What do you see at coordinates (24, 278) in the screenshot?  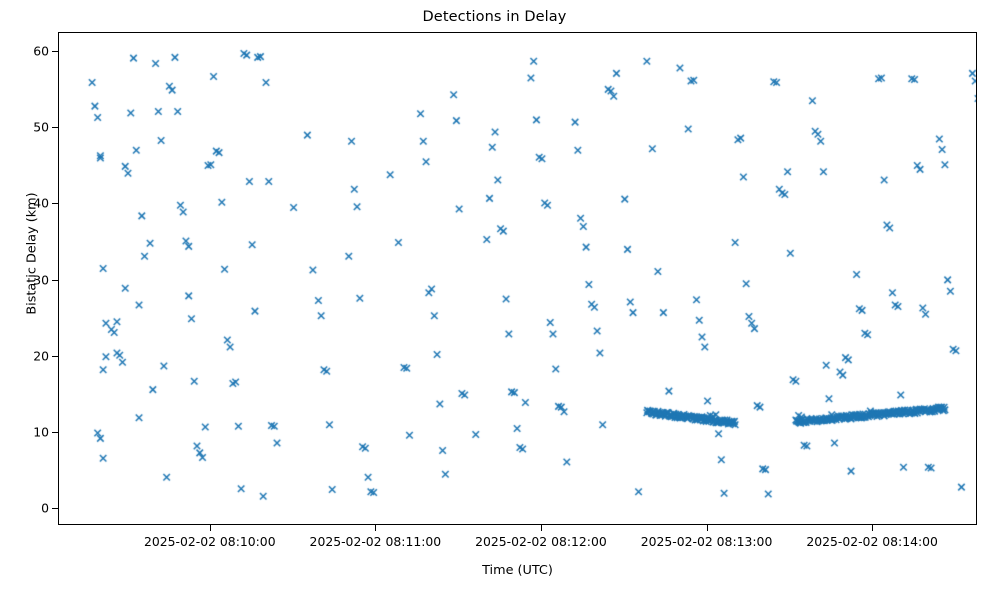 I see `y-axis-tick-labels: 0 10 20 30 40 50 60` at bounding box center [24, 278].